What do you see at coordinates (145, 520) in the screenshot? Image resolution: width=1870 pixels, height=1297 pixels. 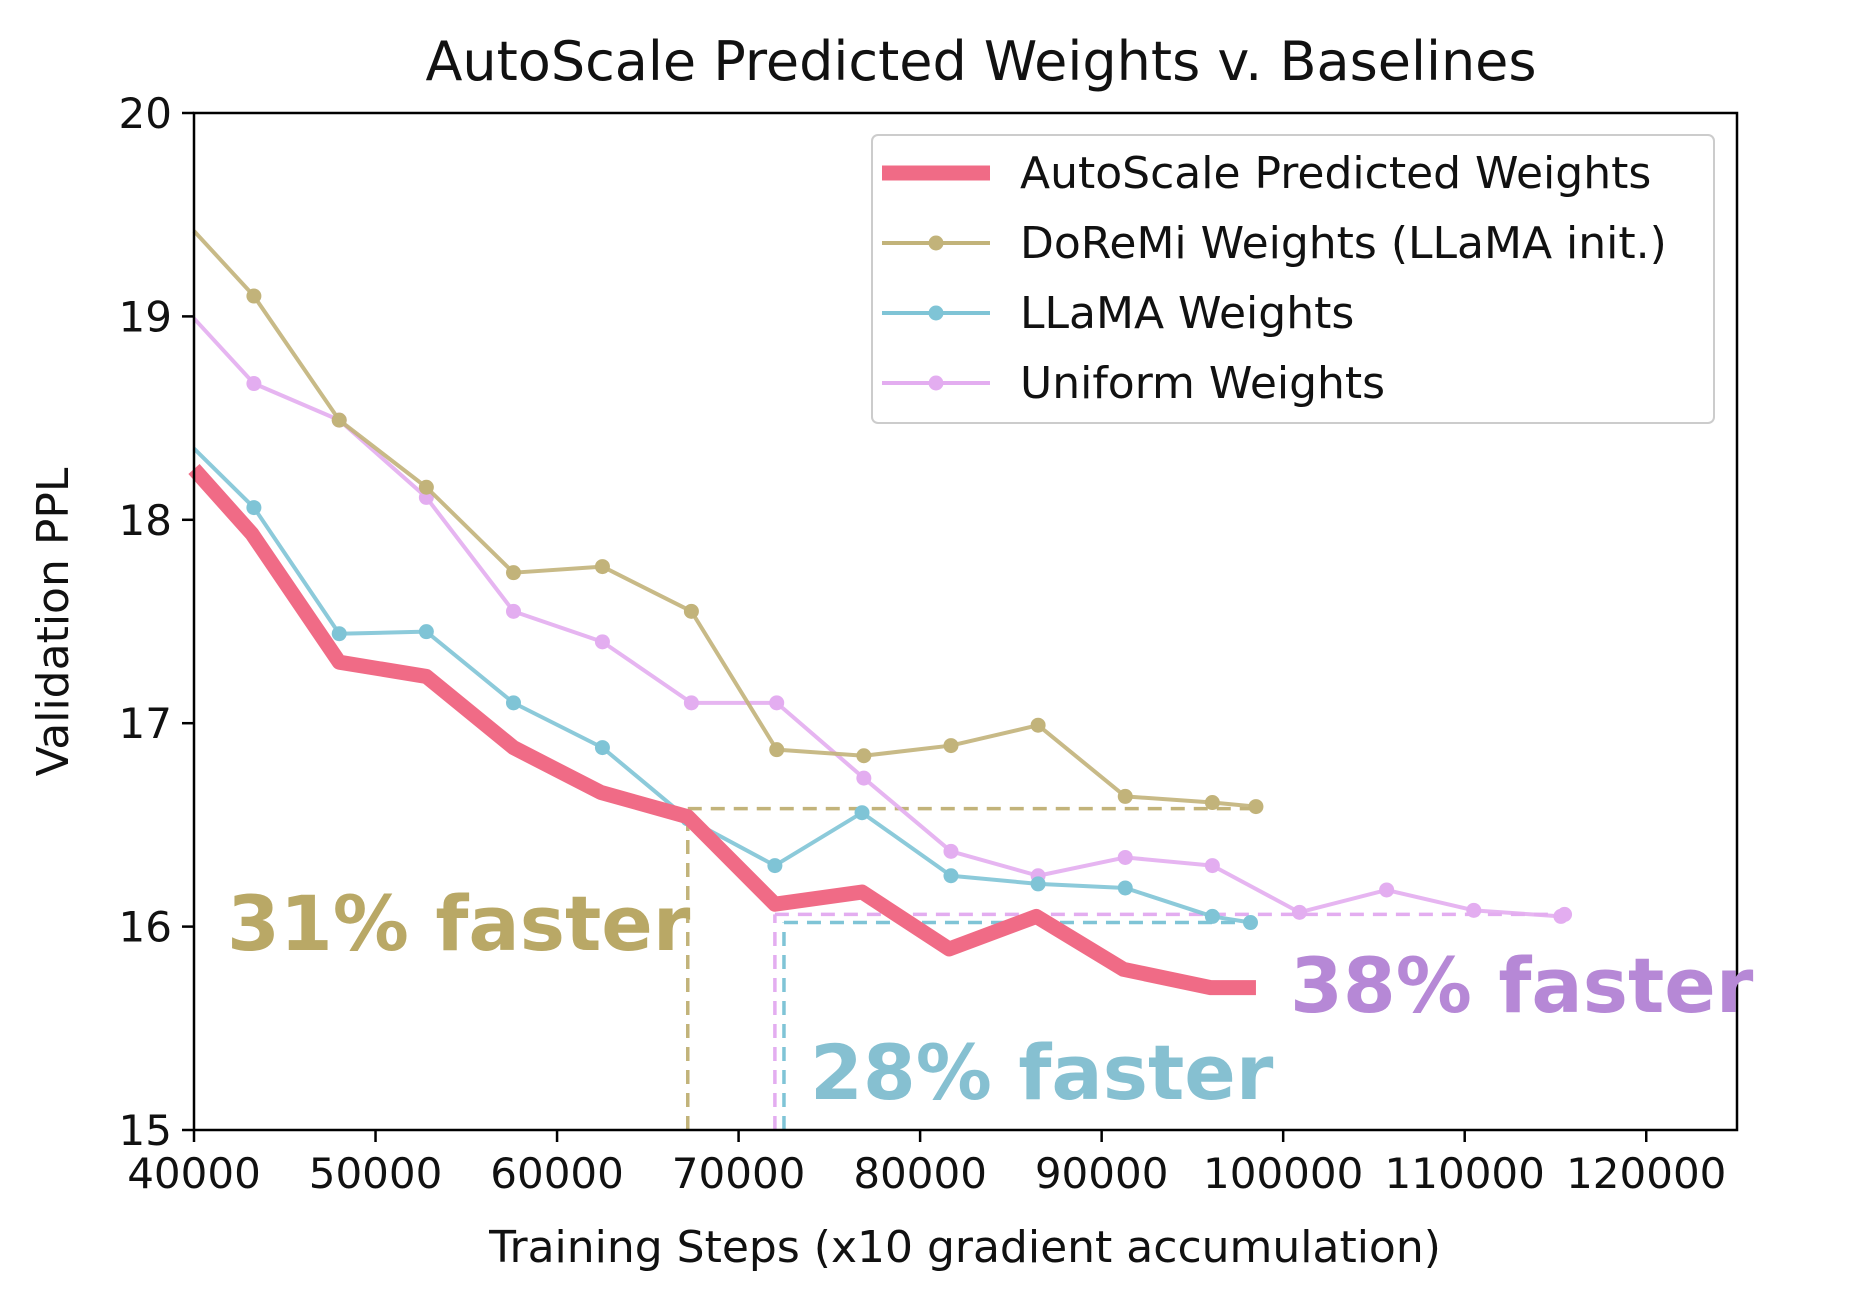 I see `y-tick-label: 18` at bounding box center [145, 520].